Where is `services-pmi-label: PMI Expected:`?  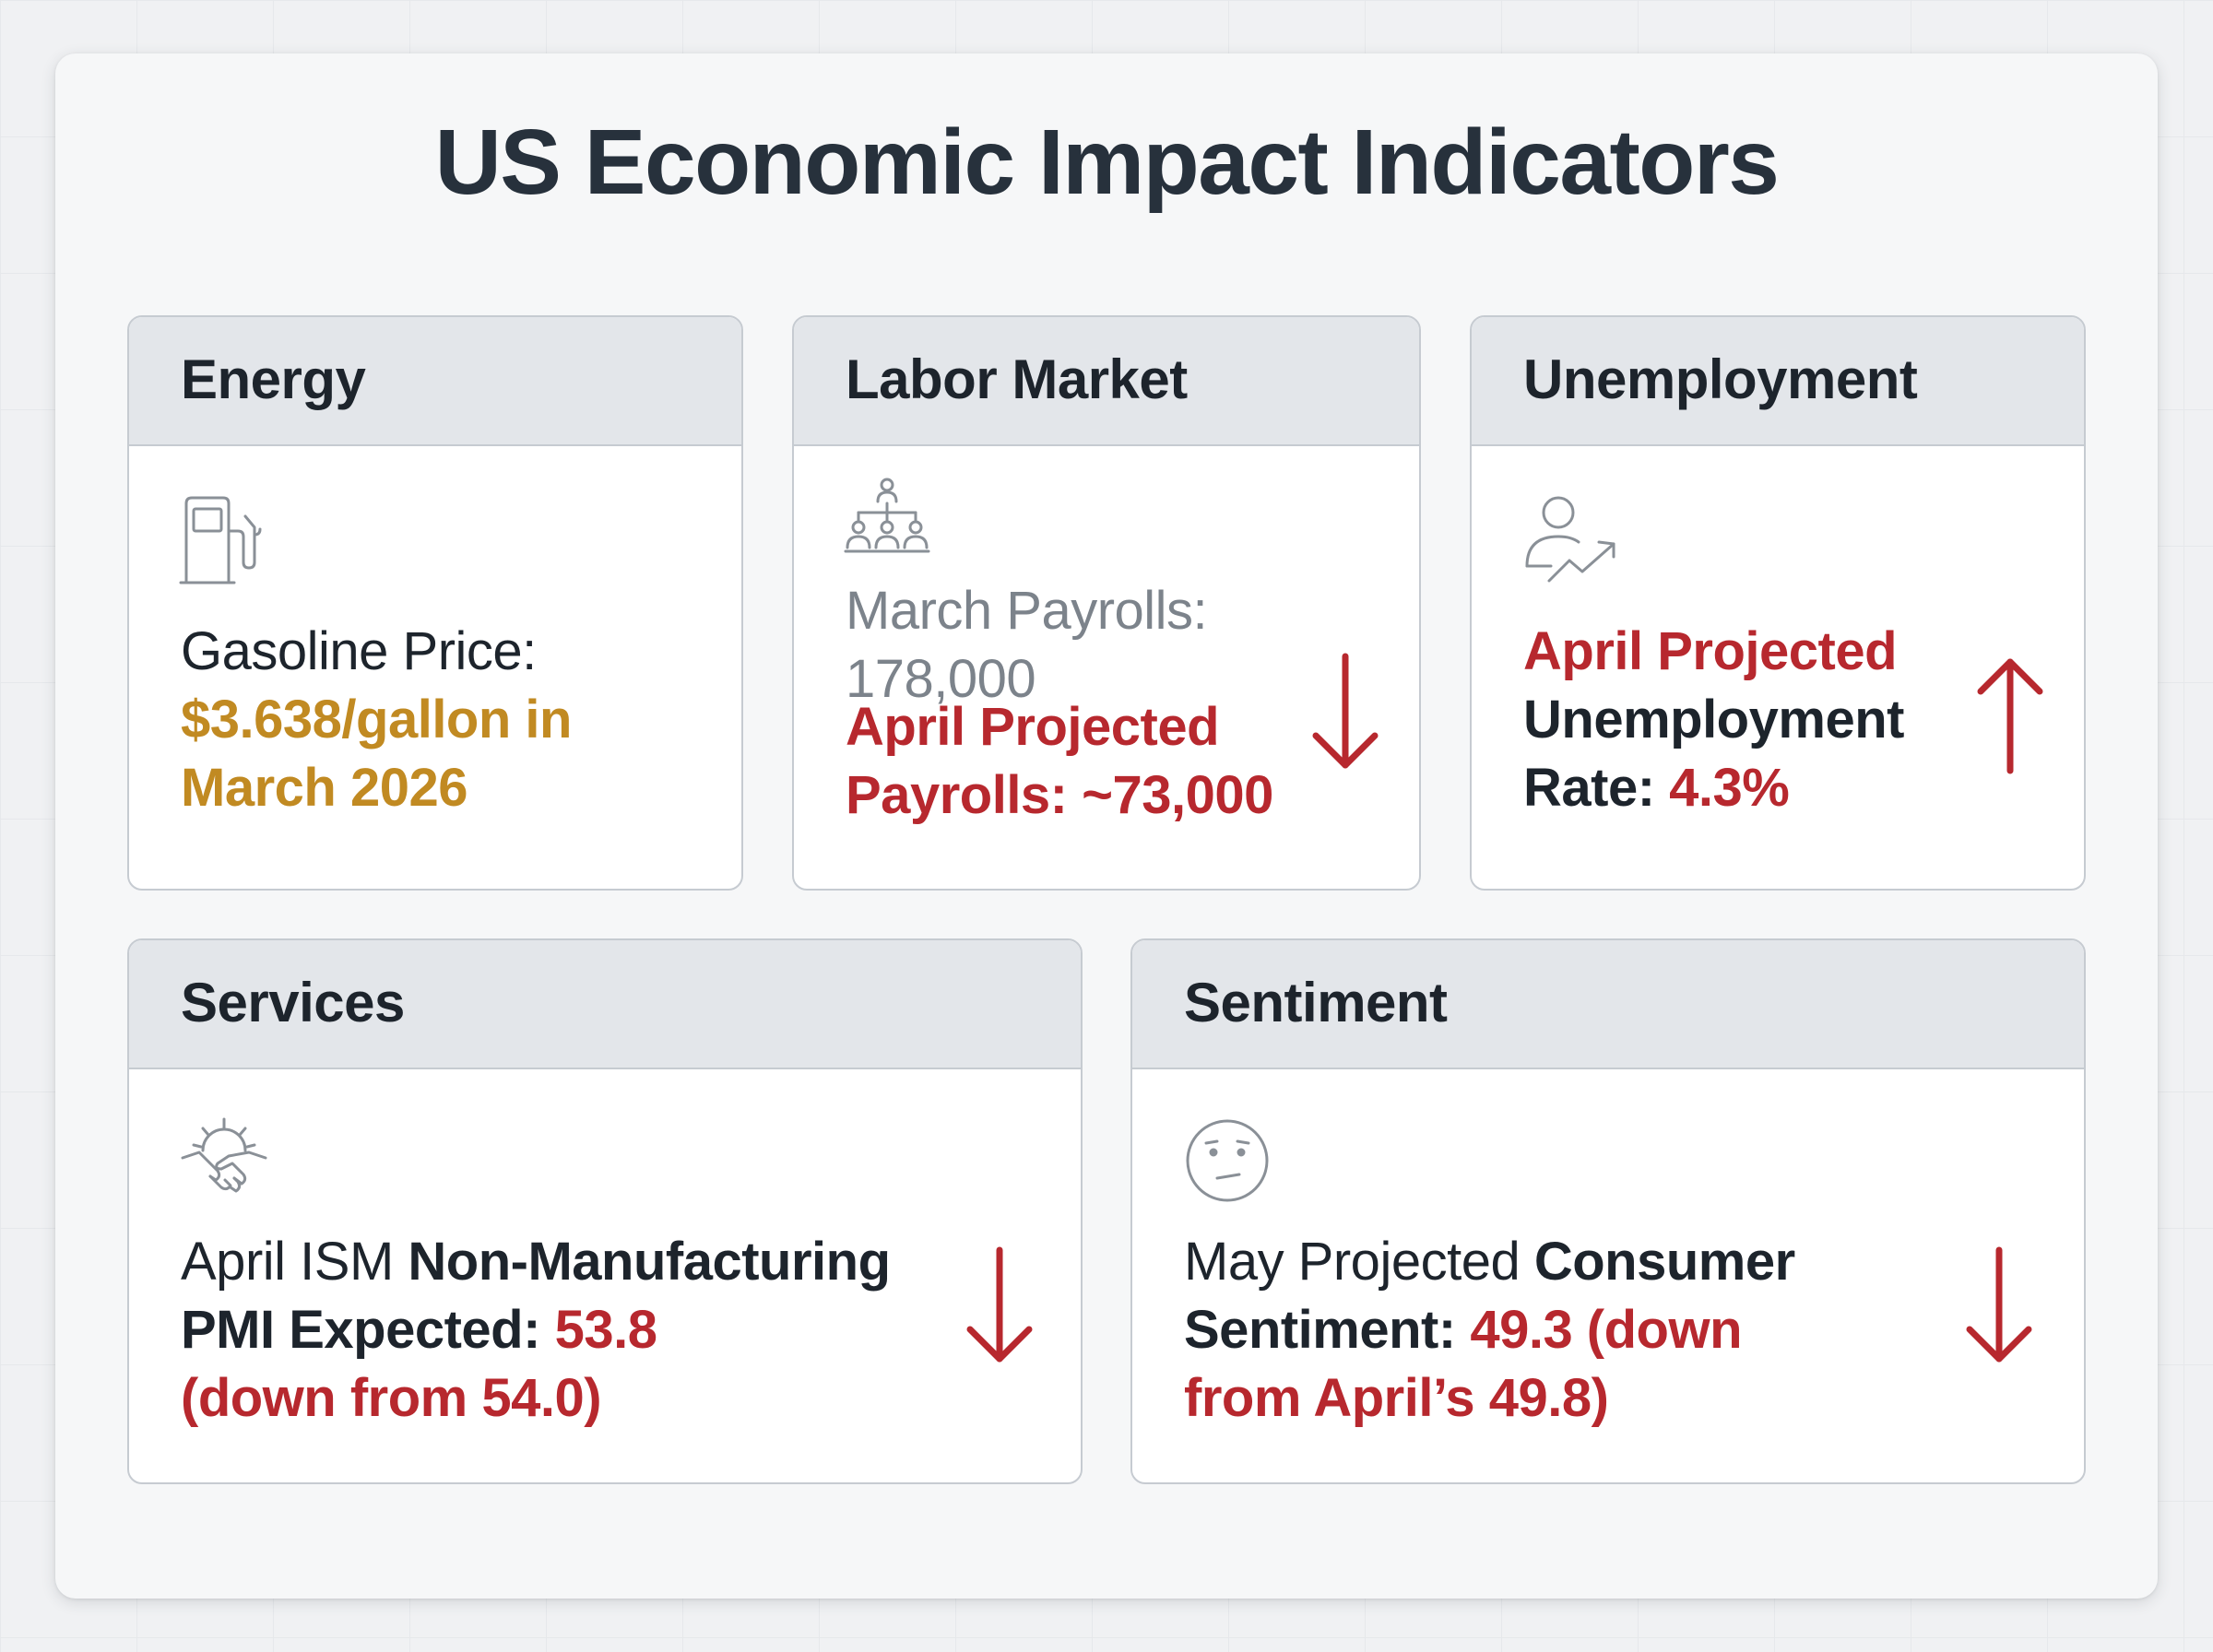
services-pmi-label: PMI Expected: is located at coordinates (360, 1330).